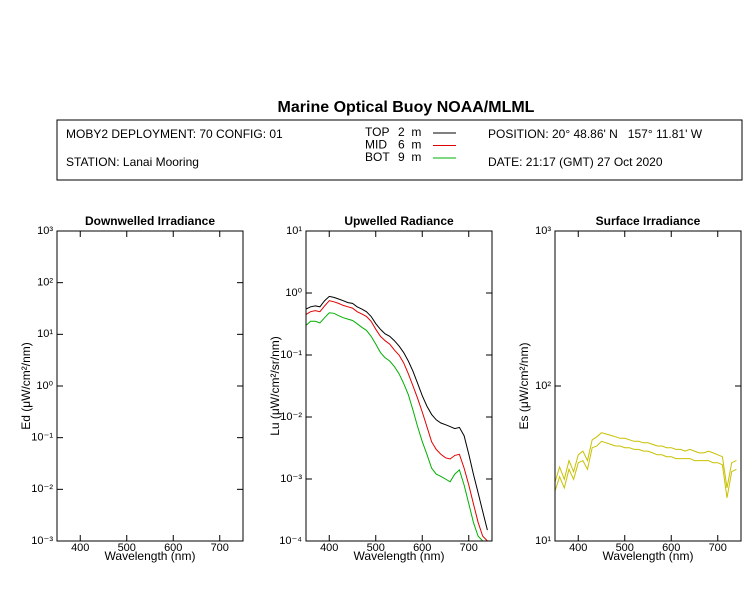  What do you see at coordinates (377, 132) in the screenshot?
I see `legend-name: TOP` at bounding box center [377, 132].